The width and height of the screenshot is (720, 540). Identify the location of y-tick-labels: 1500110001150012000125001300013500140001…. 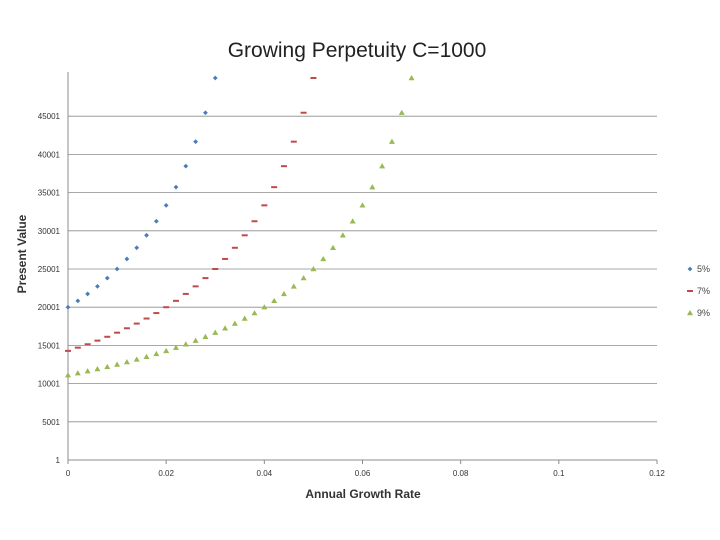
(49, 288).